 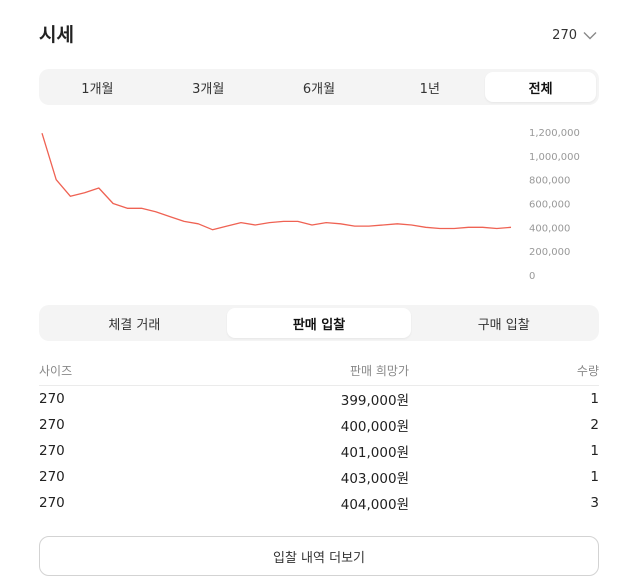 I want to click on header-qty: 수량, so click(x=587, y=371).